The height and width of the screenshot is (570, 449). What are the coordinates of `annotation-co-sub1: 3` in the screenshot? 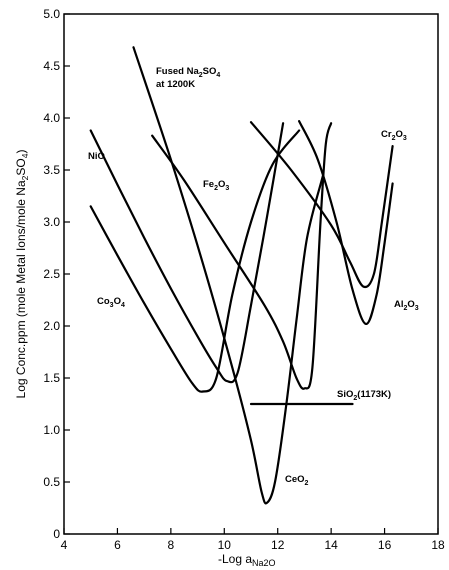 It's located at (112, 305).